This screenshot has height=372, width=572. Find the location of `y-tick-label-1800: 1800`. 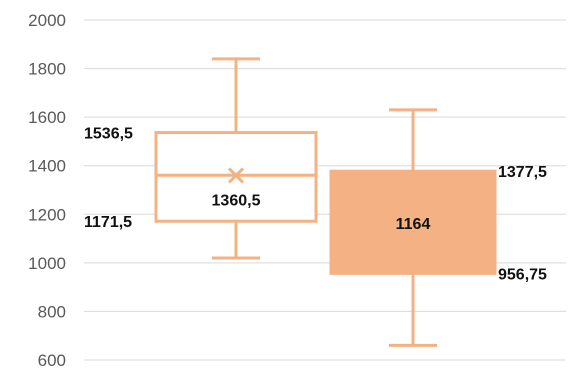

y-tick-label-1800: 1800 is located at coordinates (47, 69).